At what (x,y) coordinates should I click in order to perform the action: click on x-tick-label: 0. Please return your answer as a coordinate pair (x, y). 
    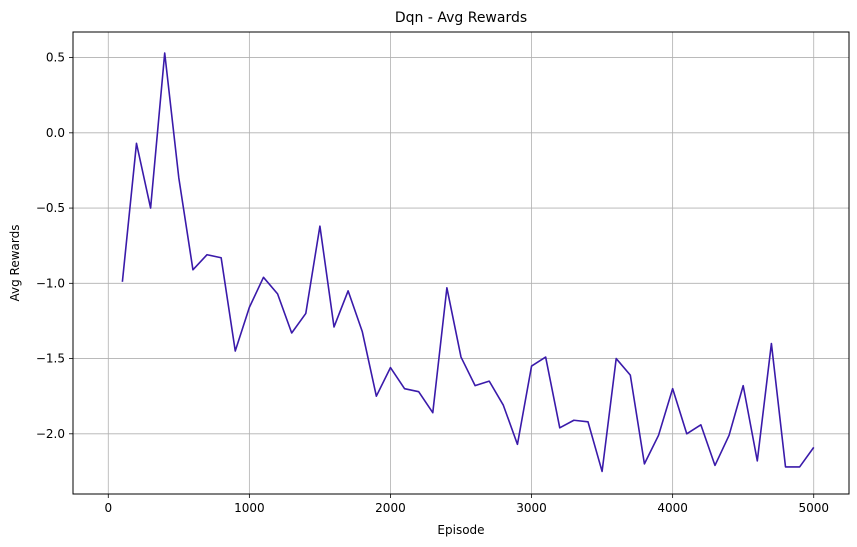
    Looking at the image, I should click on (108, 508).